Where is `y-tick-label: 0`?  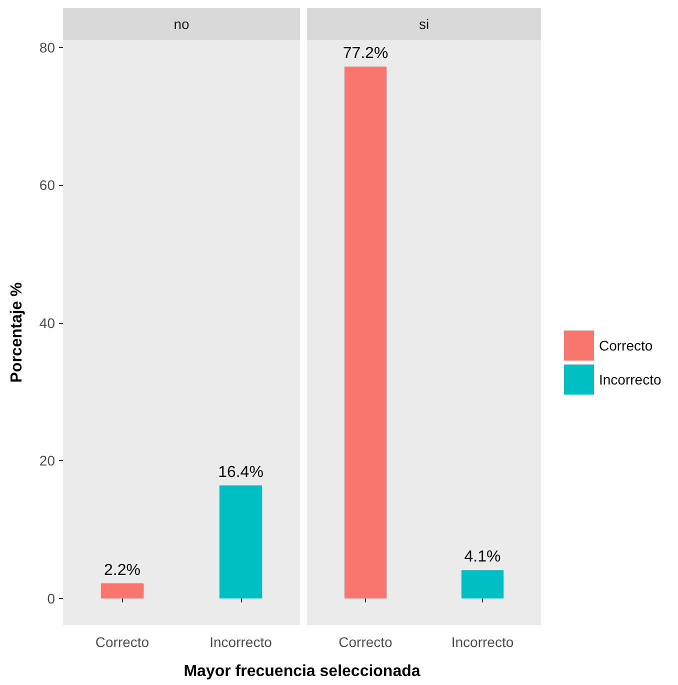 y-tick-label: 0 is located at coordinates (51, 598).